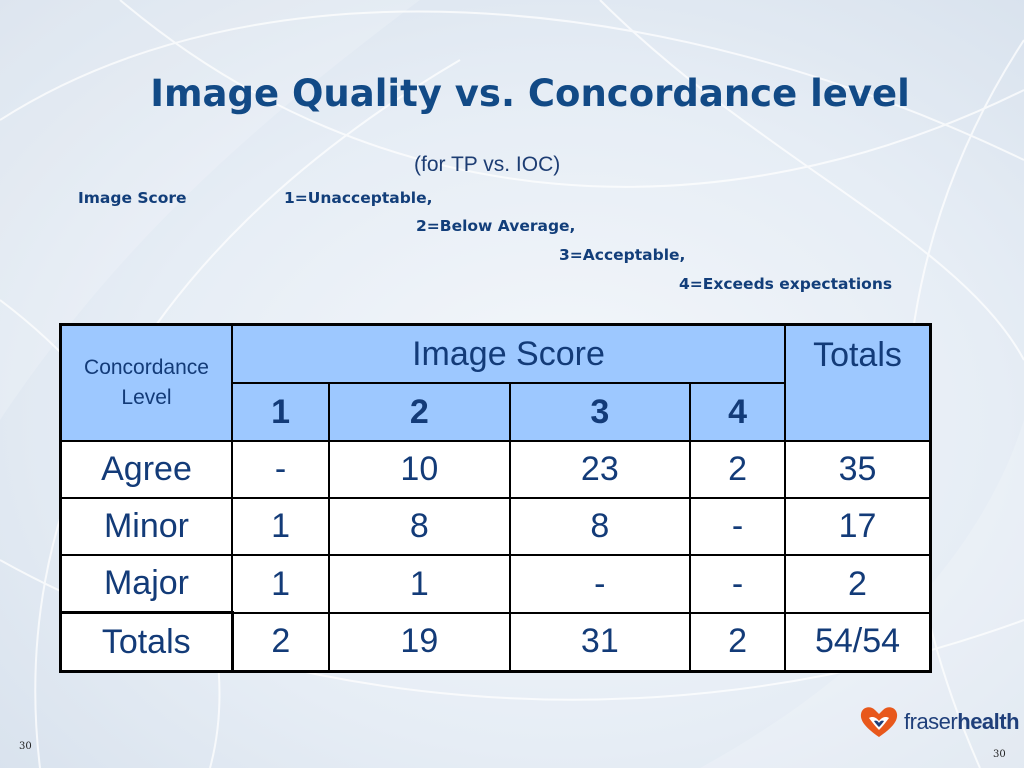 The image size is (1024, 768). What do you see at coordinates (146, 584) in the screenshot?
I see `row-label: Major` at bounding box center [146, 584].